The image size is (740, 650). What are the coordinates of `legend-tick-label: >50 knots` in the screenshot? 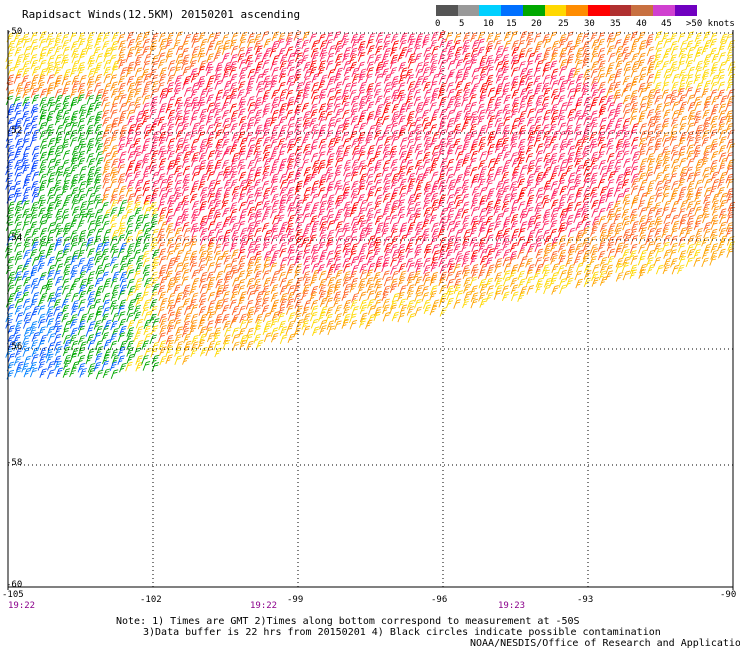 It's located at (710, 24).